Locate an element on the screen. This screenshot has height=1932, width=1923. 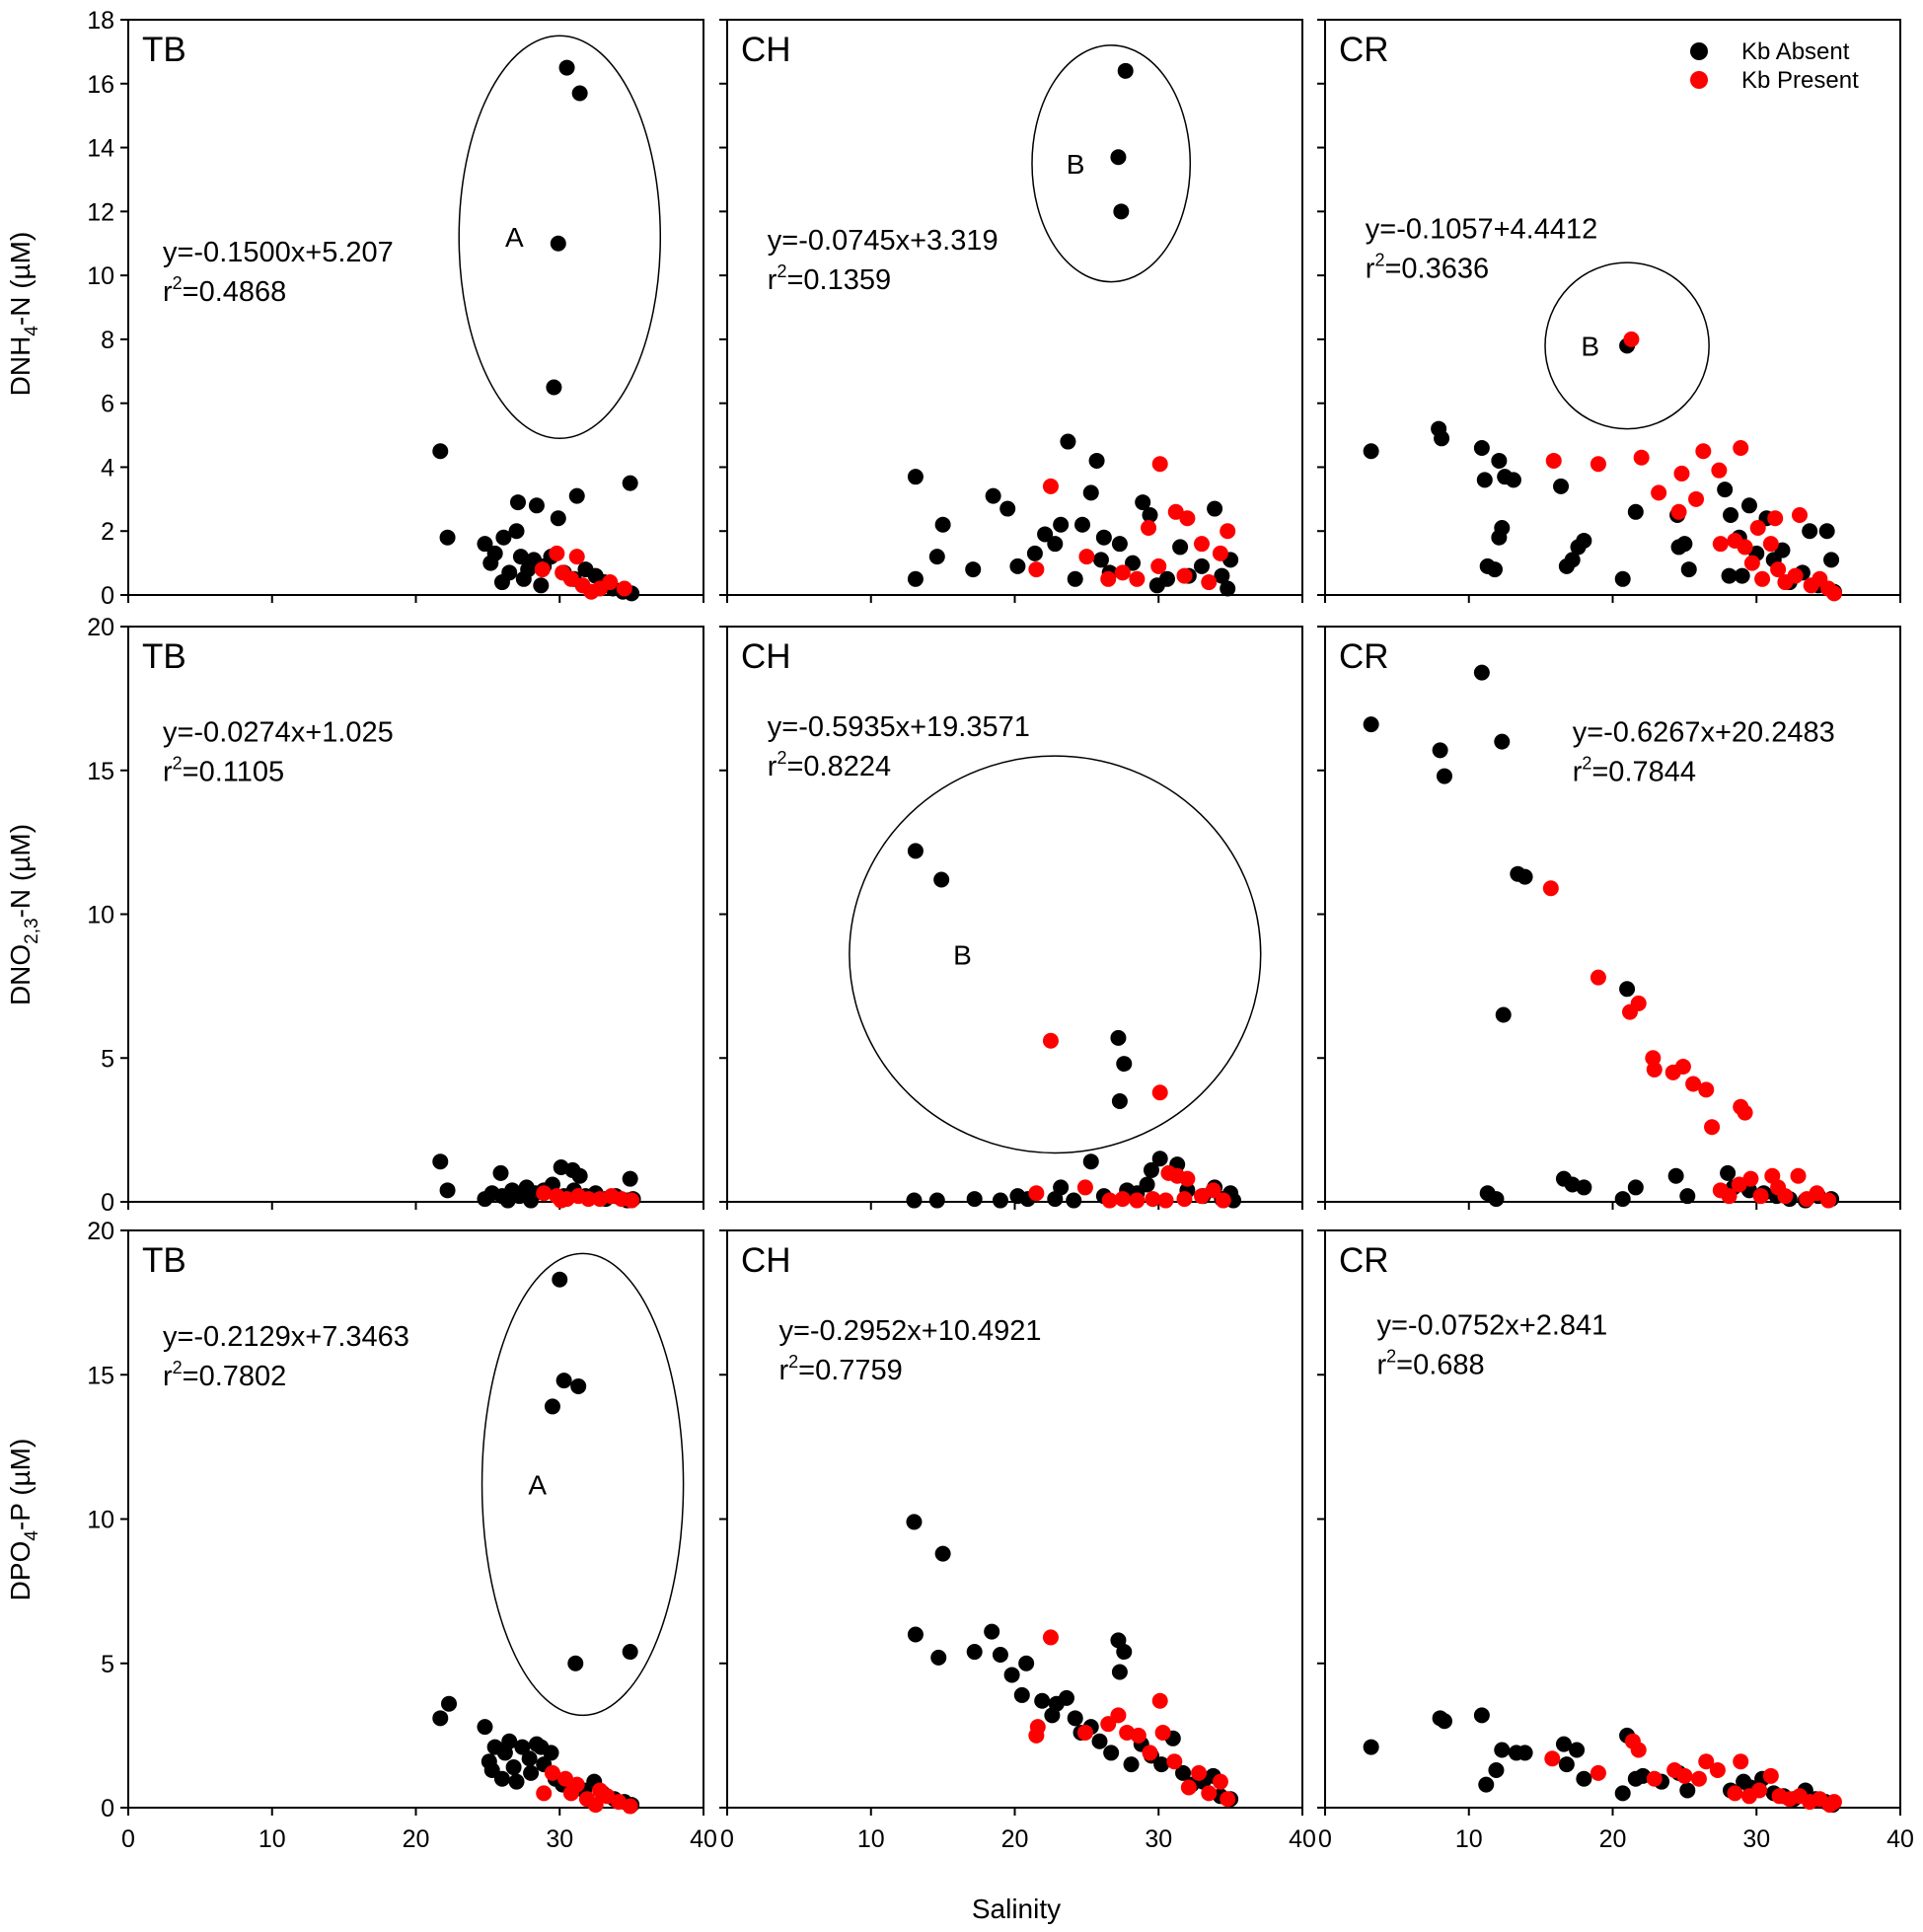
panel-label: TB is located at coordinates (164, 50).